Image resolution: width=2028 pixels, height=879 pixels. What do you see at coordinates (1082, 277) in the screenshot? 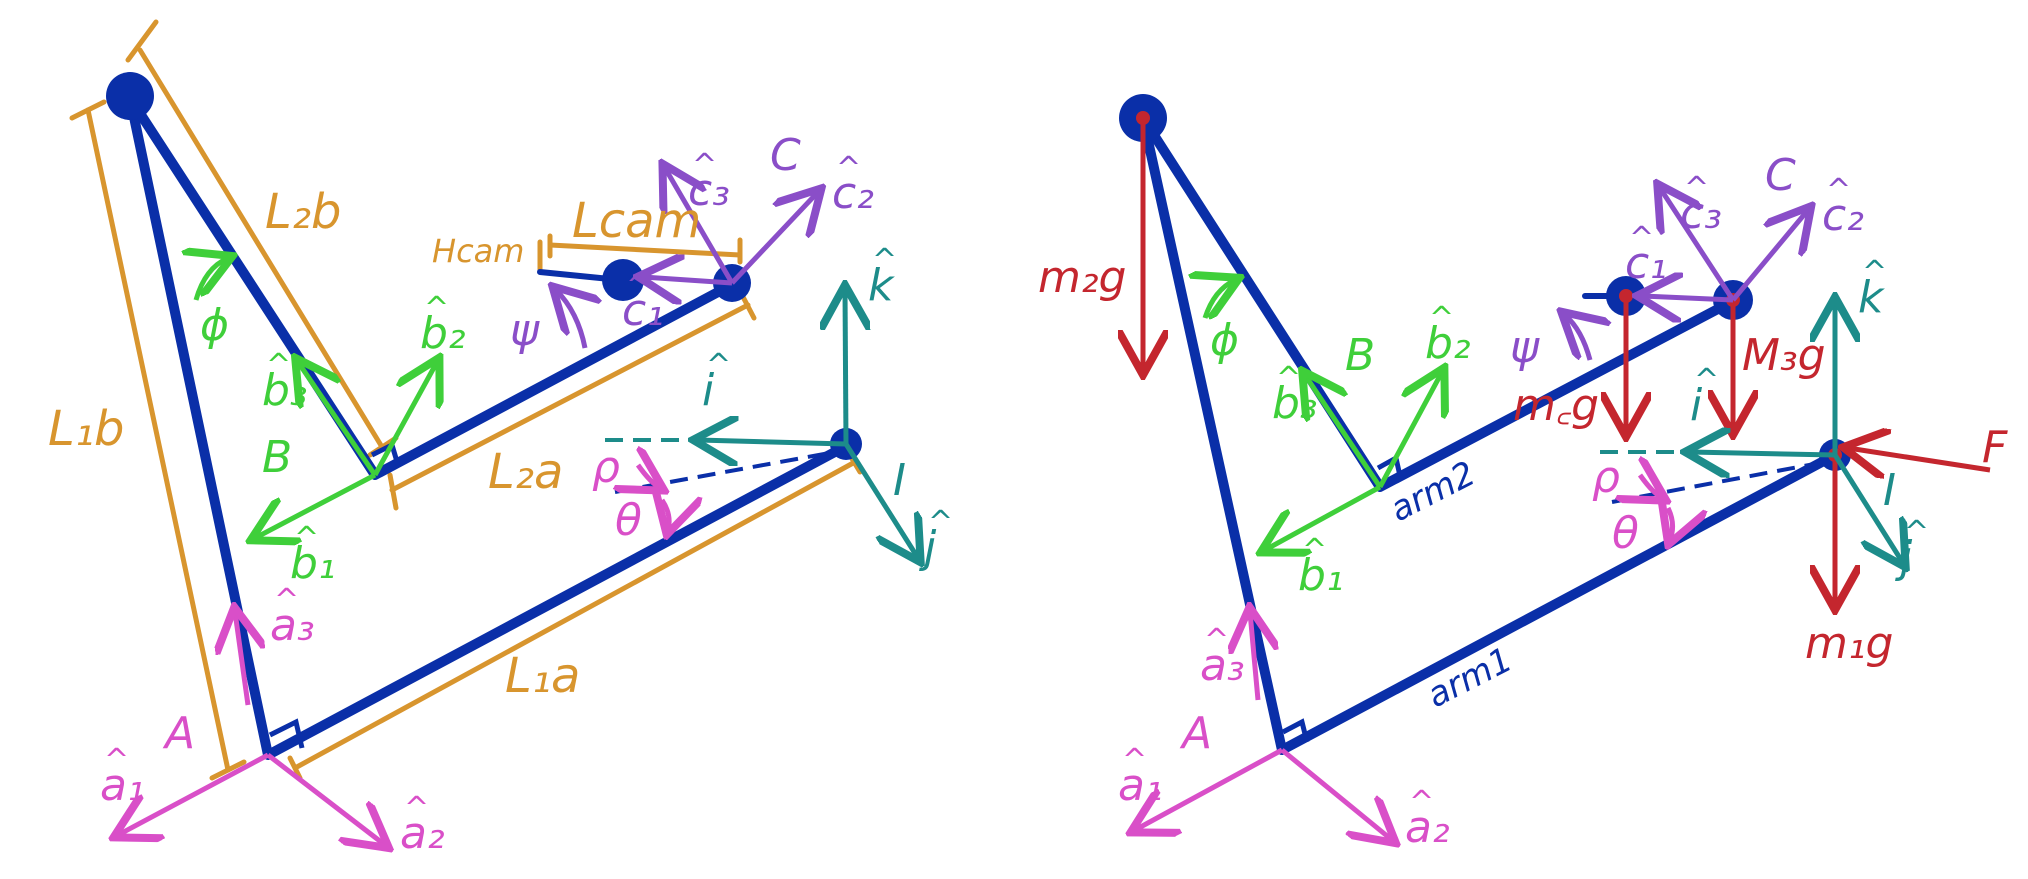
I see `label-m2g: m₂g` at bounding box center [1082, 277].